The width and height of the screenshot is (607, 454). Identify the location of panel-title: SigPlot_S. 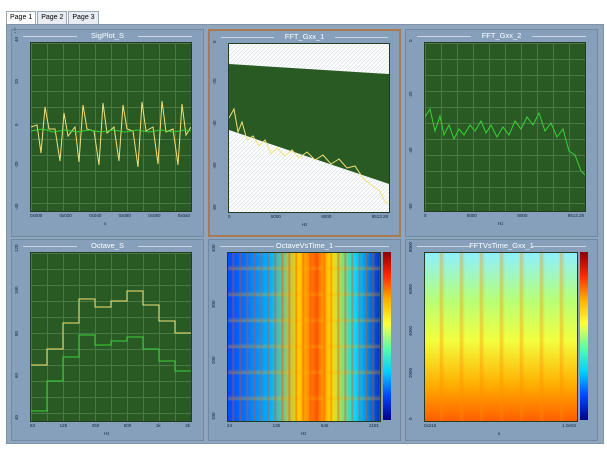
(107, 36).